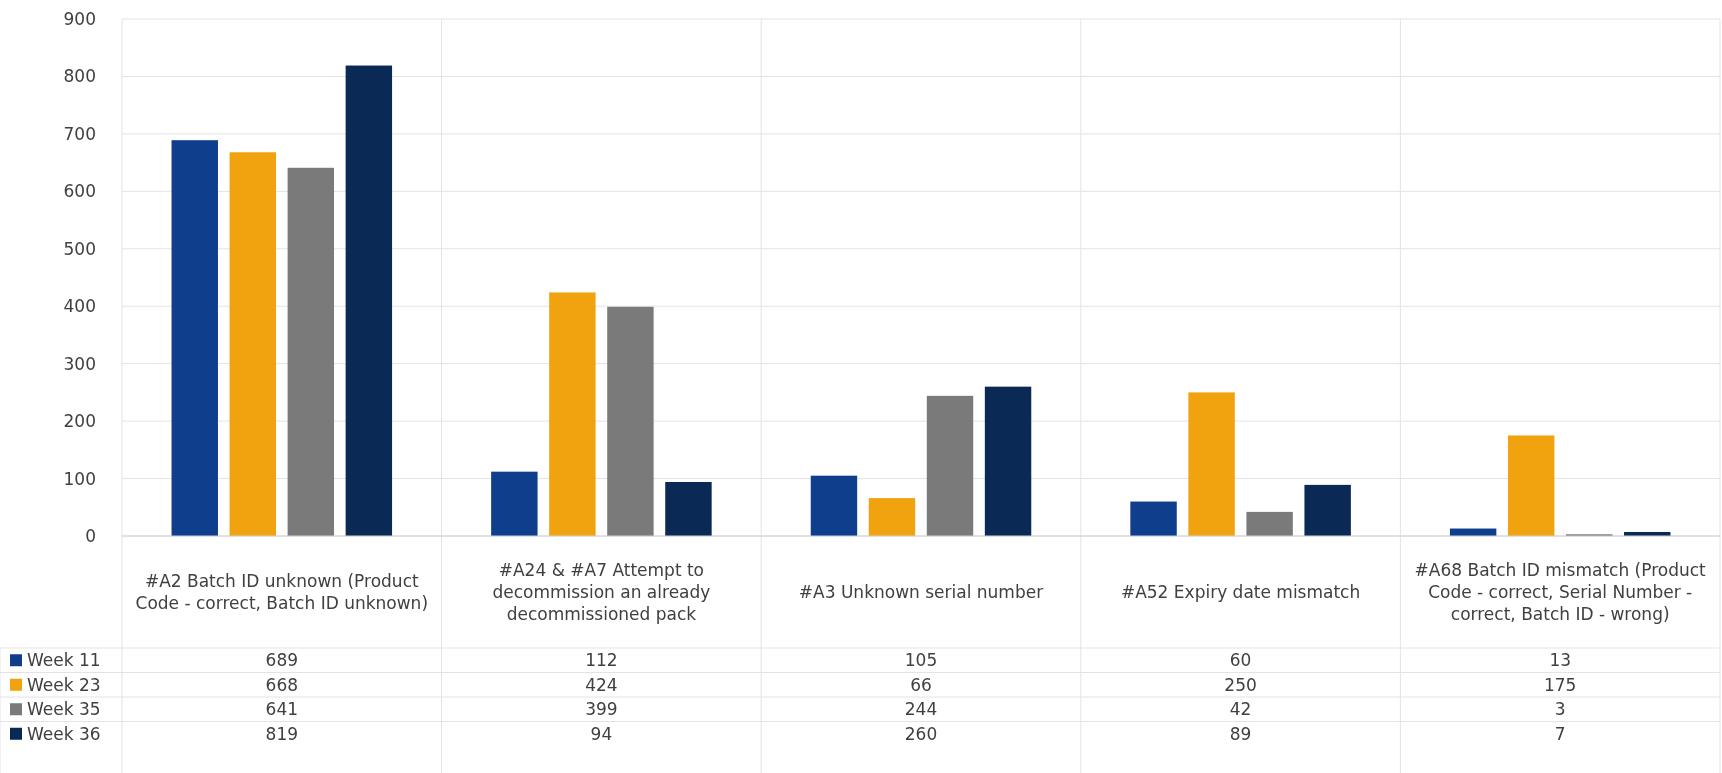 The width and height of the screenshot is (1722, 773). Describe the element at coordinates (90, 535) in the screenshot. I see `y-tick-label: 0` at that location.